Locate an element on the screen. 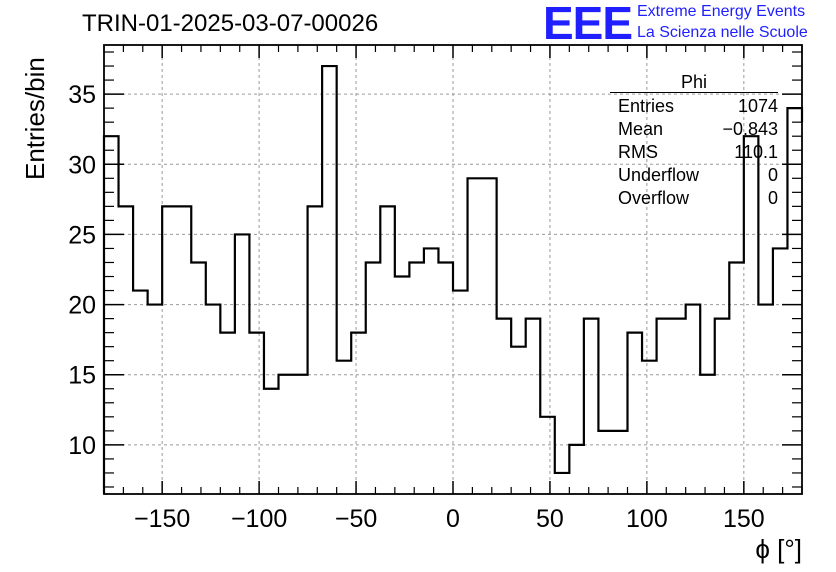 The width and height of the screenshot is (836, 572). stats-label: Underflow is located at coordinates (659, 175).